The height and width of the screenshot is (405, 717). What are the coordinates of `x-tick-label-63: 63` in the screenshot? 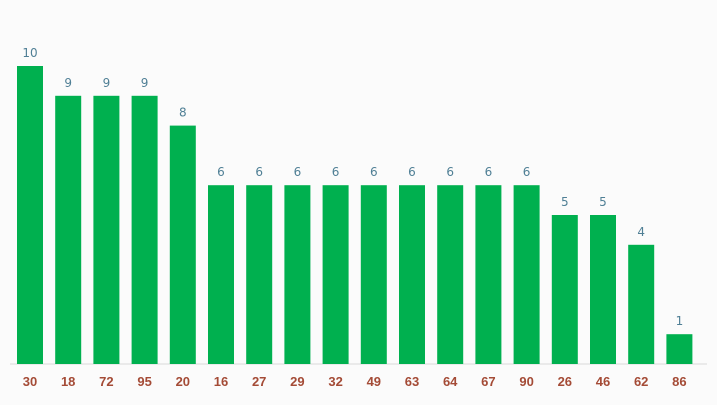 It's located at (412, 381).